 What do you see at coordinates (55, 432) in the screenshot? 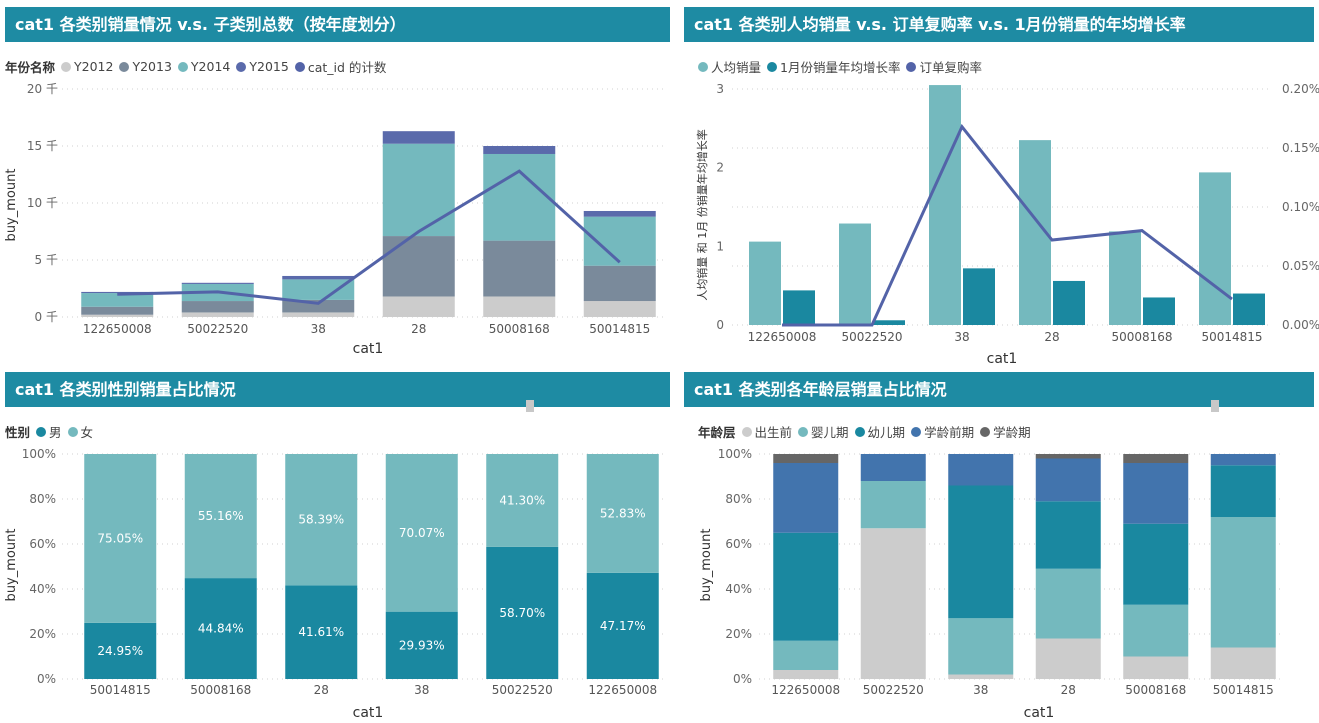
I see `legend-label: 男` at bounding box center [55, 432].